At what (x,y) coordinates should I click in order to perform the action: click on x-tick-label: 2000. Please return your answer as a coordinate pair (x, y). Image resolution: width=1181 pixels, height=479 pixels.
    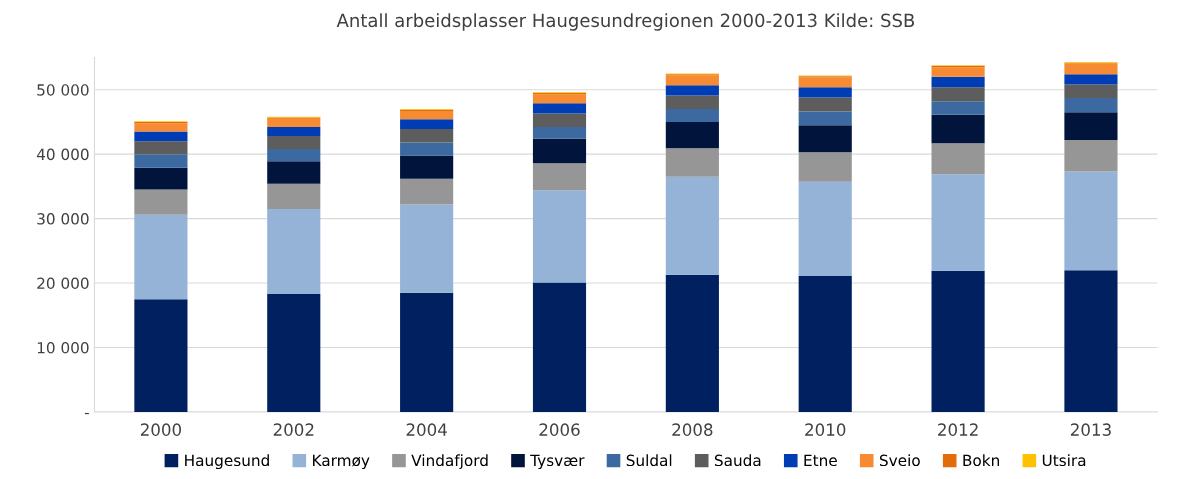
    Looking at the image, I should click on (161, 429).